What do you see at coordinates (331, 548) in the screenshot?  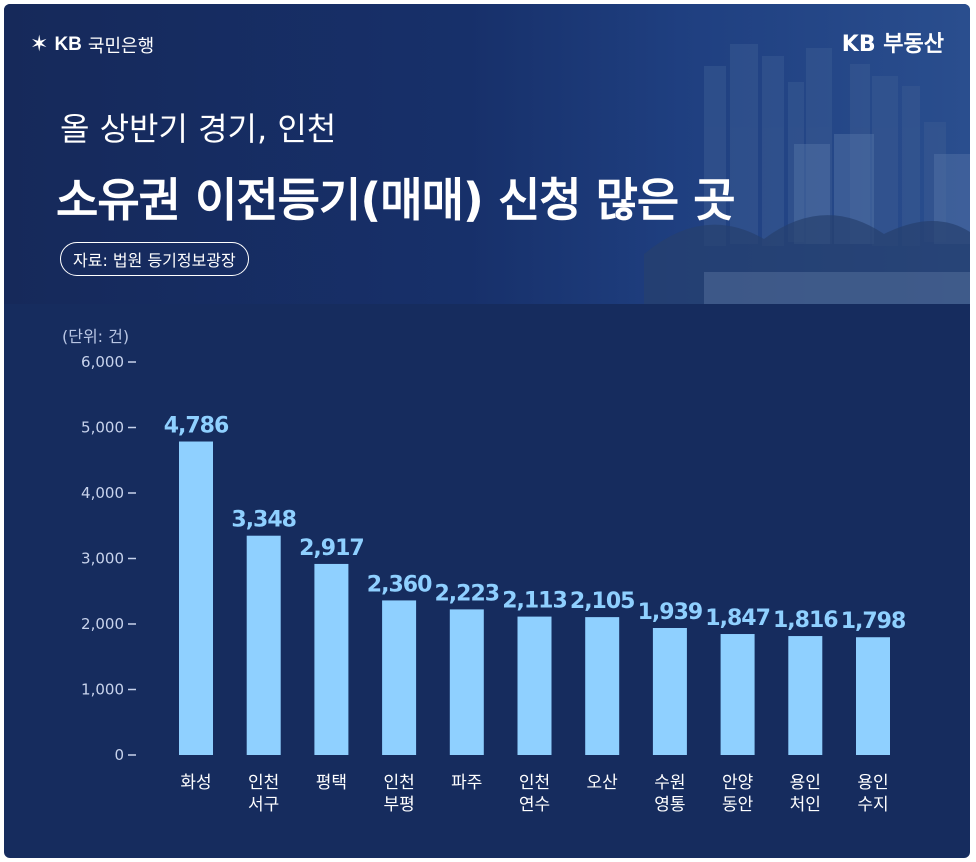 I see `bar-value-label: 2,917` at bounding box center [331, 548].